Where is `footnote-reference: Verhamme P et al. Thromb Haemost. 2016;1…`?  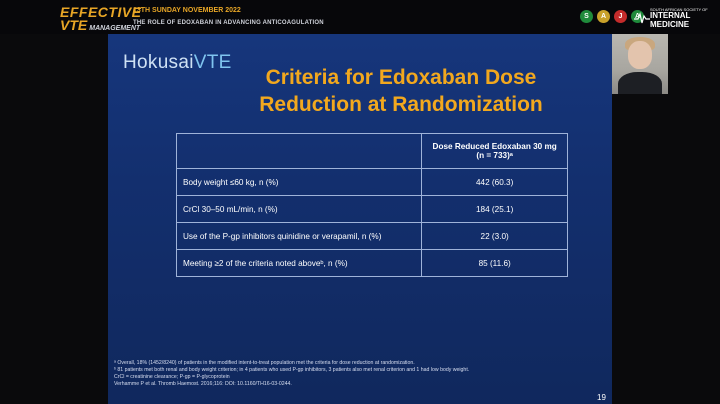 footnote-reference: Verhamme P et al. Thromb Haemost. 2016;1… is located at coordinates (203, 384).